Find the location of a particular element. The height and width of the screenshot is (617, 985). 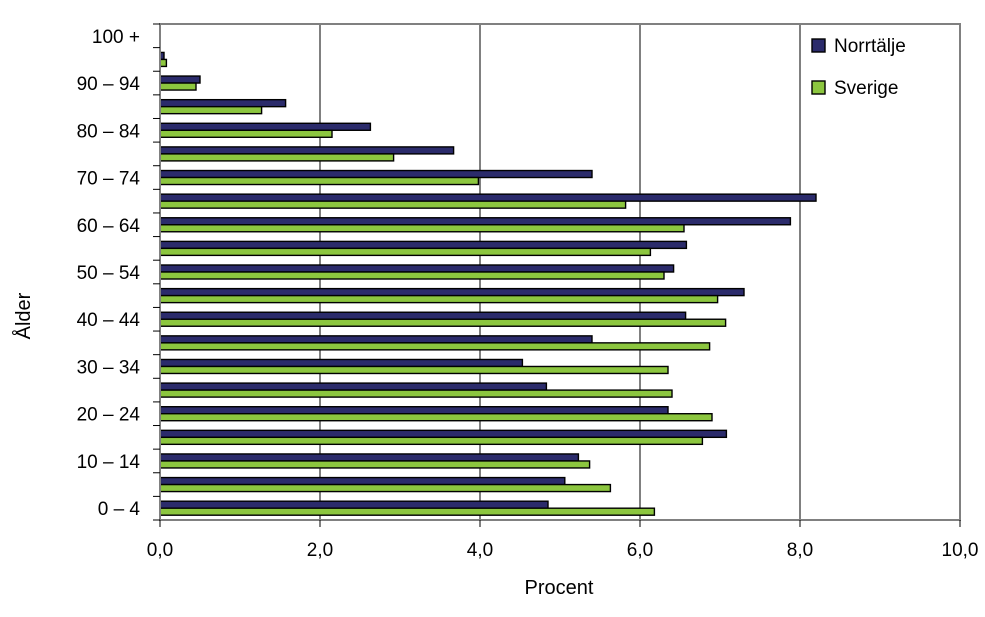

y-tick-label: 60 – 64 is located at coordinates (109, 226).